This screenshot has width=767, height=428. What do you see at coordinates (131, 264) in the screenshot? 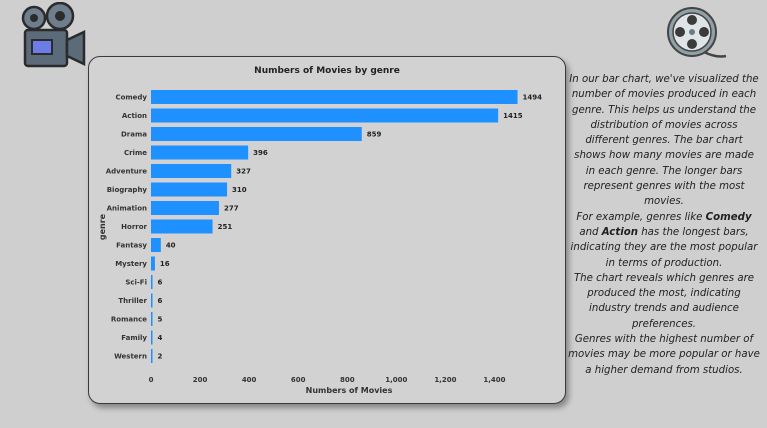
I see `category-label: Mystery` at bounding box center [131, 264].